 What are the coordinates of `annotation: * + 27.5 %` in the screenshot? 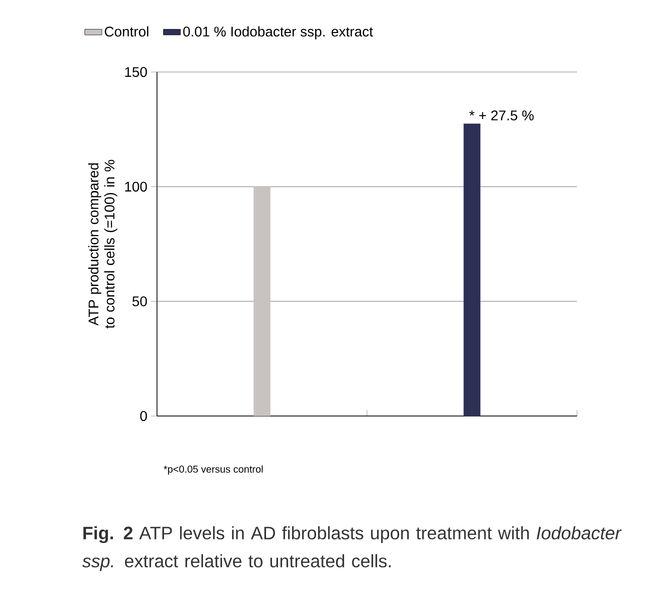 It's located at (501, 115).